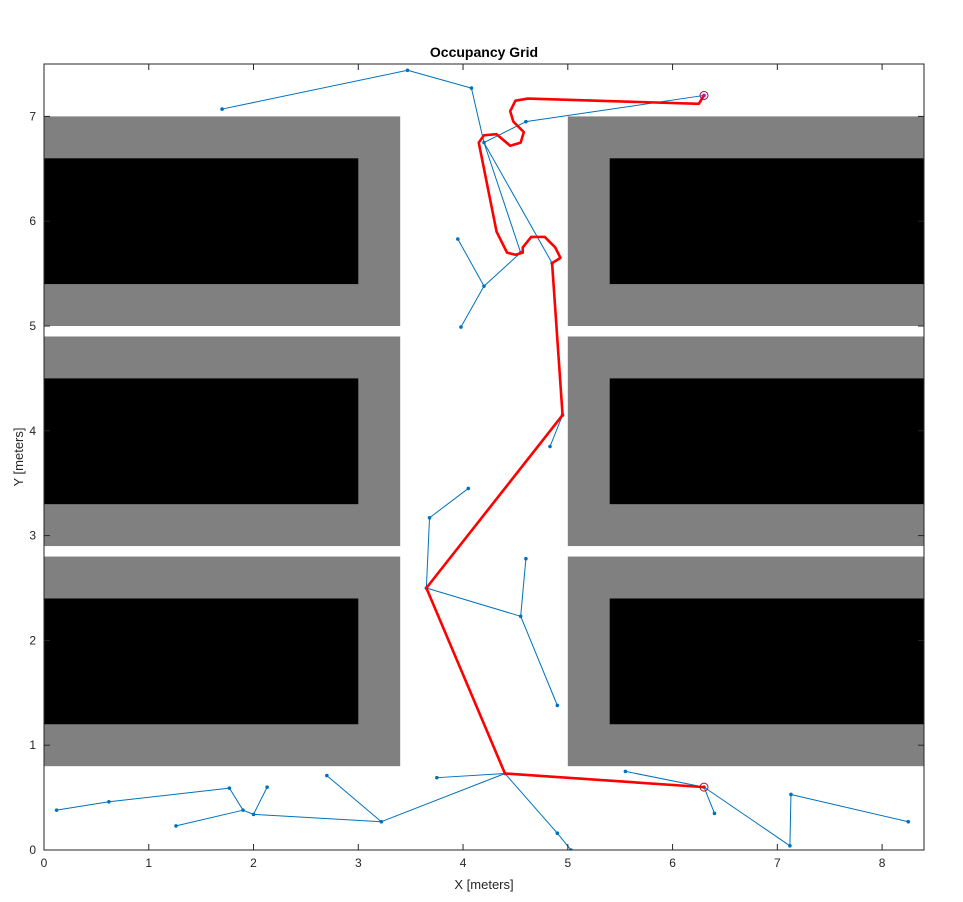 This screenshot has width=963, height=902. Describe the element at coordinates (32, 536) in the screenshot. I see `y-tick-label: 3` at that location.